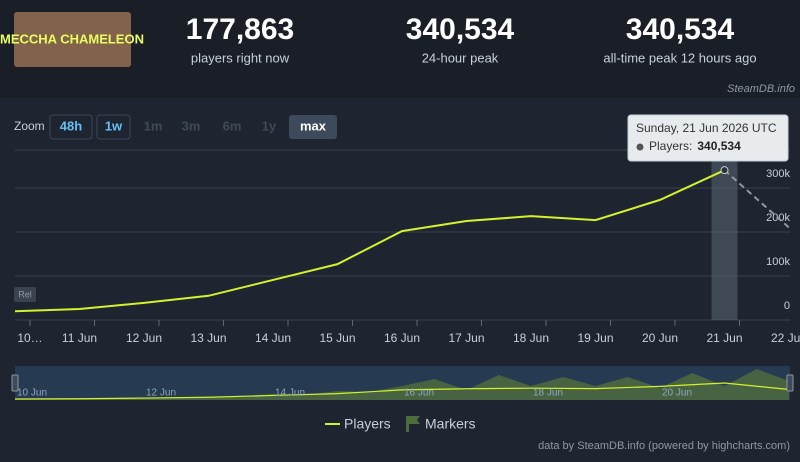  Describe the element at coordinates (778, 262) in the screenshot. I see `y-tick-label: 100k` at that location.